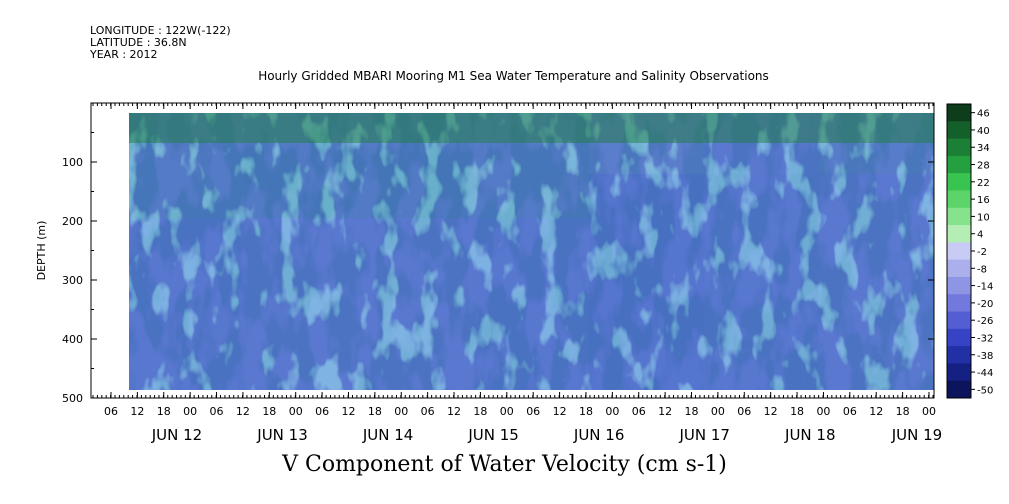 The image size is (1009, 504). Describe the element at coordinates (176, 435) in the screenshot. I see `x-date-label: JUN 12` at that location.